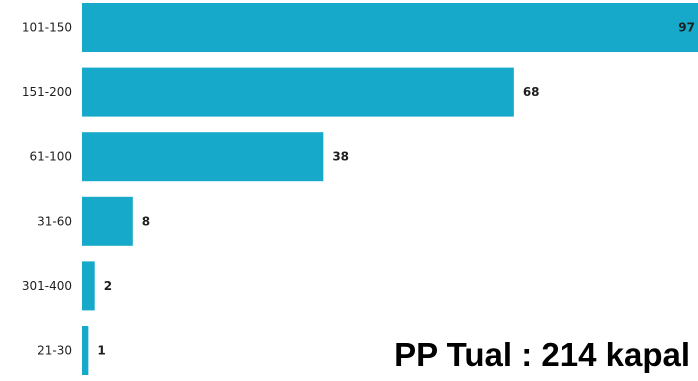 This screenshot has height=381, width=698. I want to click on value-label: 1, so click(101, 351).